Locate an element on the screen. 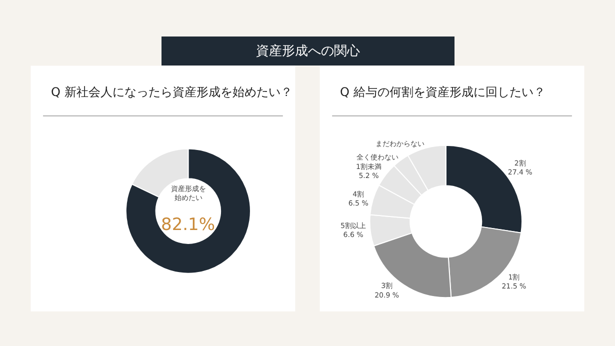 The image size is (615, 346). data-label: 82.1% is located at coordinates (188, 225).